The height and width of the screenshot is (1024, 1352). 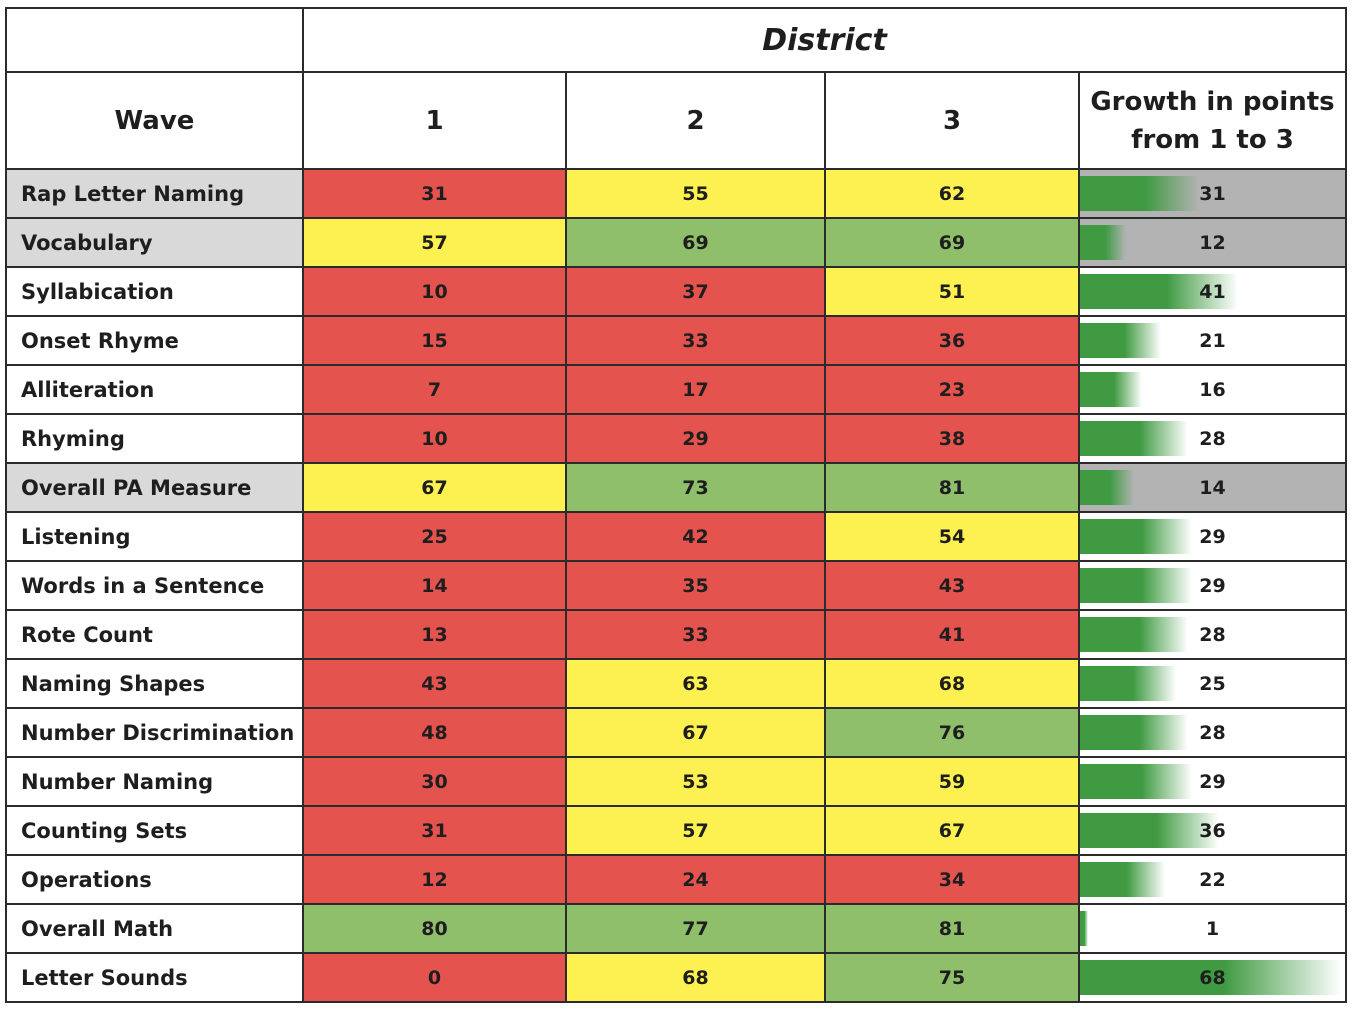 I want to click on value-cell: 15, so click(x=434, y=340).